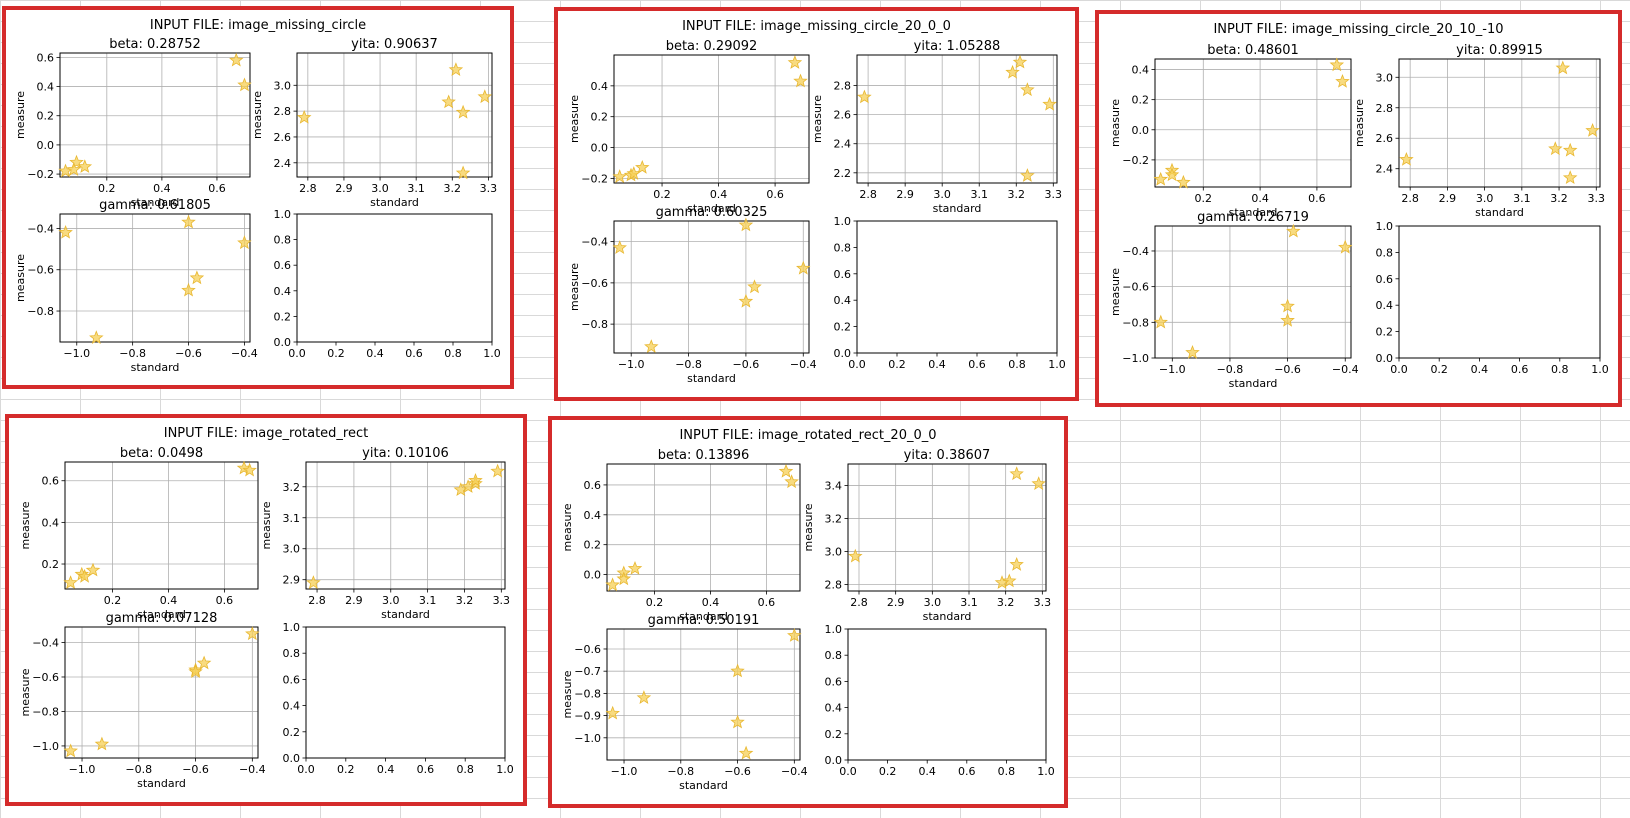 Image resolution: width=1630 pixels, height=818 pixels. I want to click on y-tick-label: 3.4, so click(834, 485).